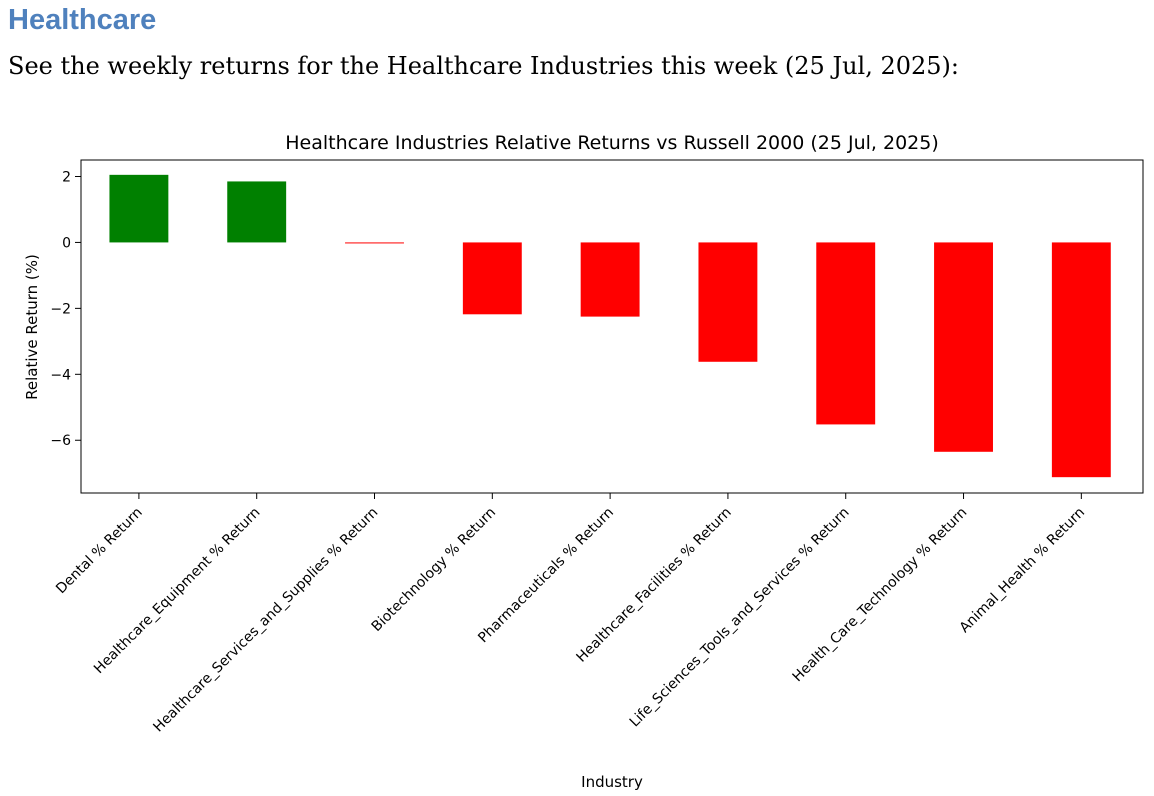  I want to click on section-heading: Healthcare, so click(82, 20).